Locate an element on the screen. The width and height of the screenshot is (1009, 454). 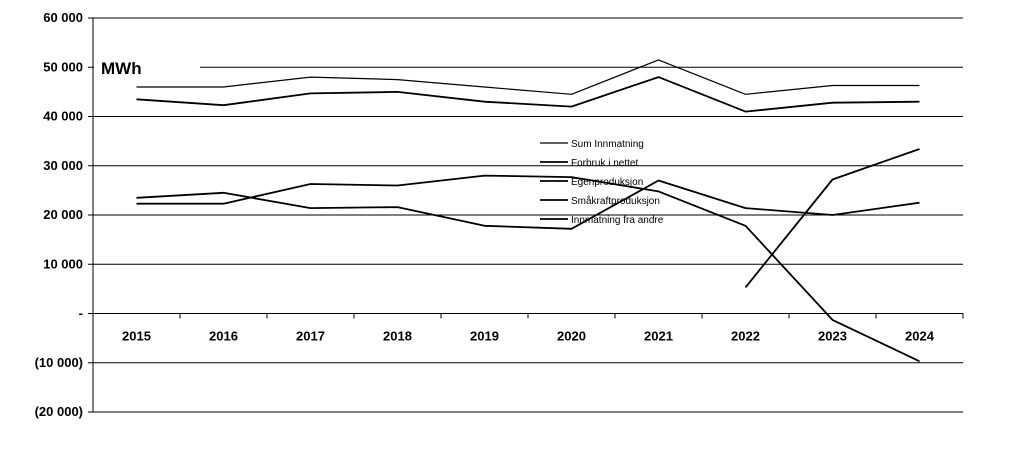
y-tick-label: 20 000 is located at coordinates (63, 214).